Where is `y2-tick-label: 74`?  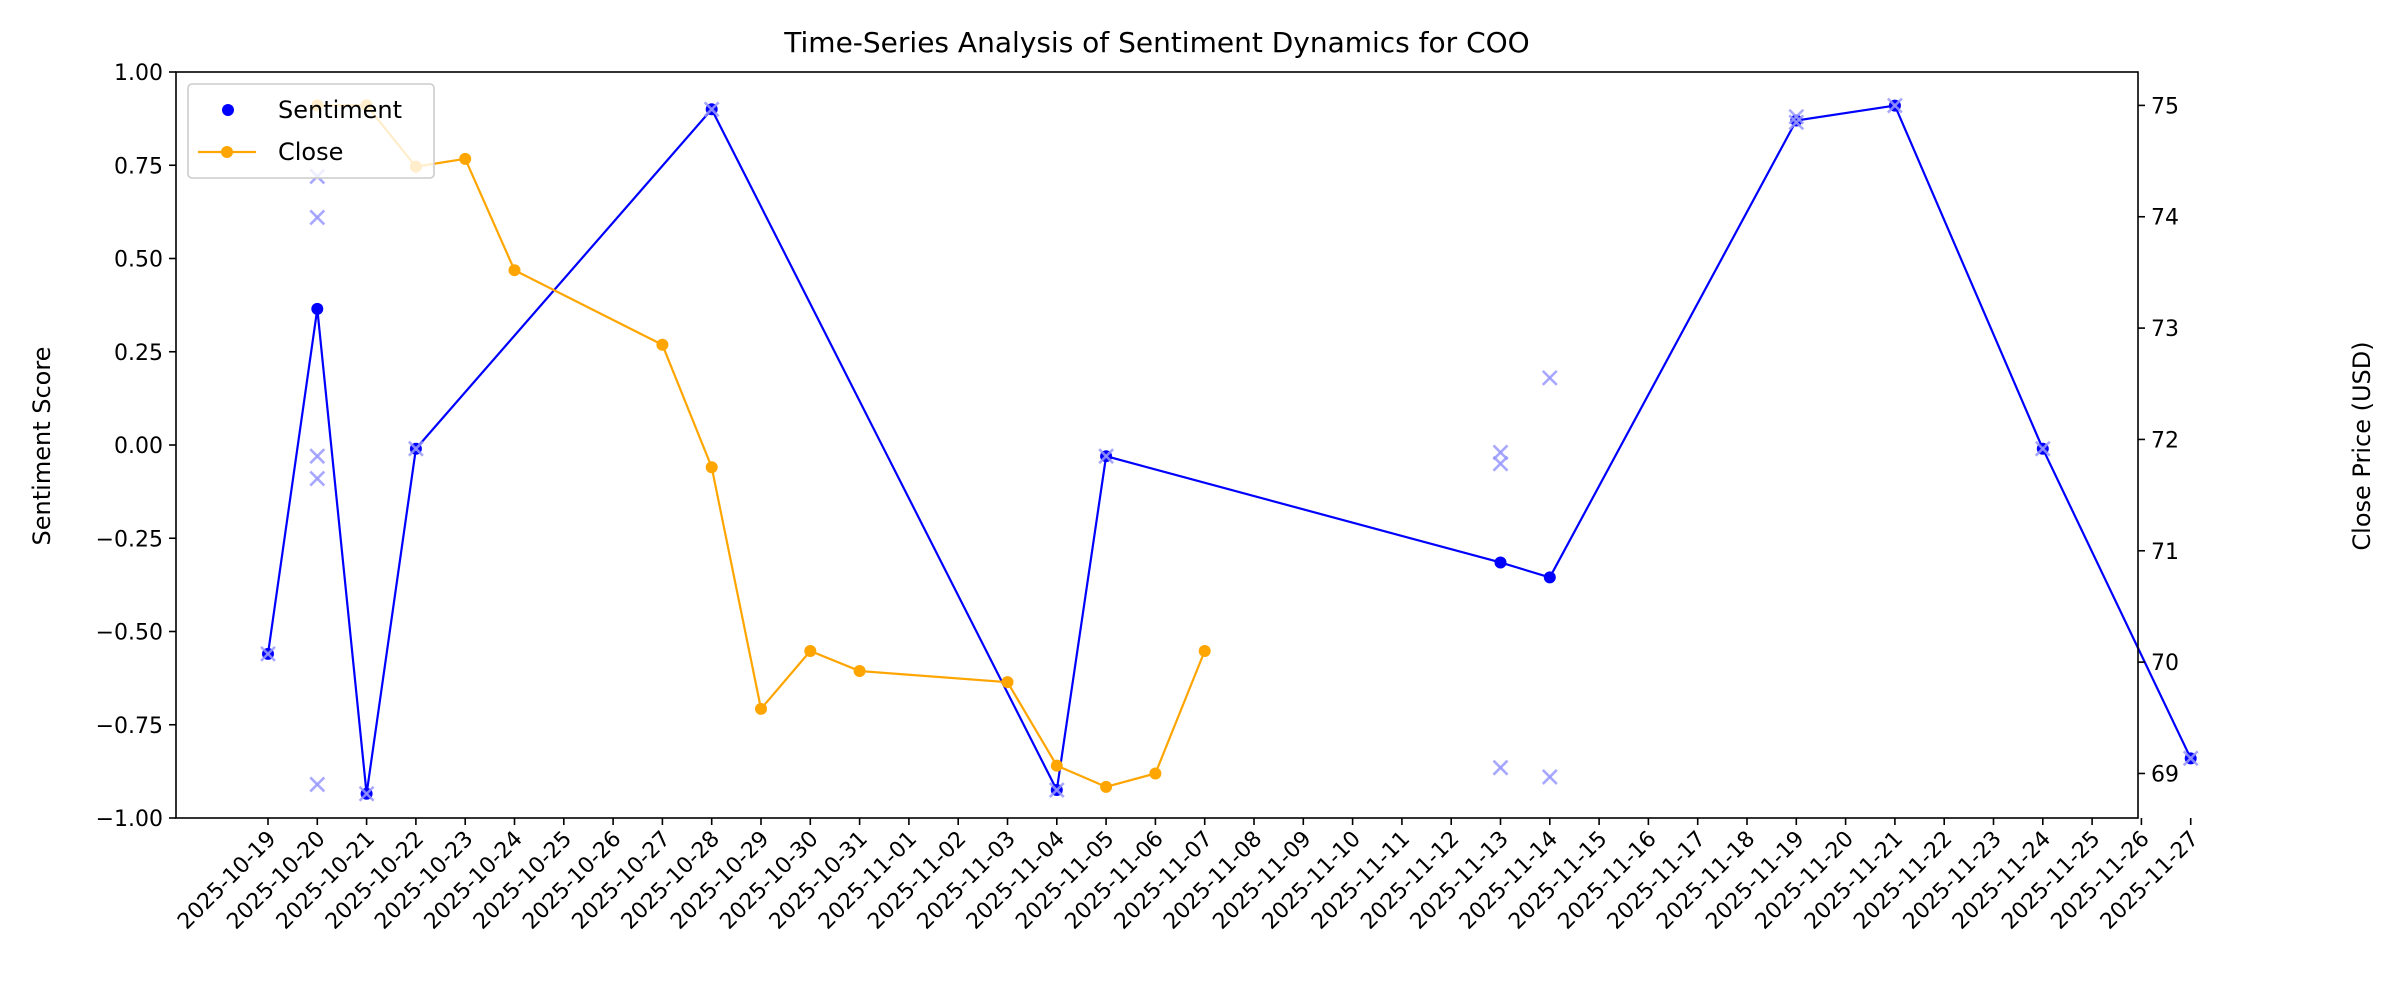
y2-tick-label: 74 is located at coordinates (2165, 218).